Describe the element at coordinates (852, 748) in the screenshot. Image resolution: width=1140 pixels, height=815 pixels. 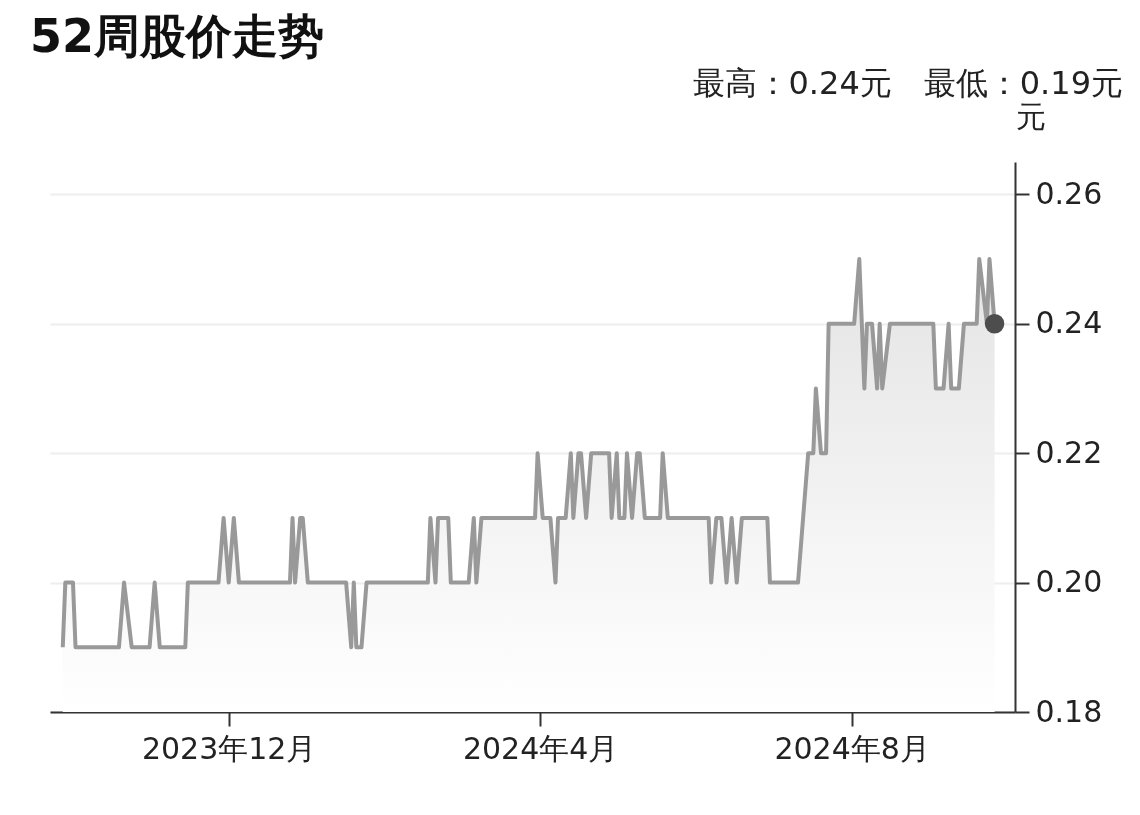
I see `x-tick-label: 2024年8月` at that location.